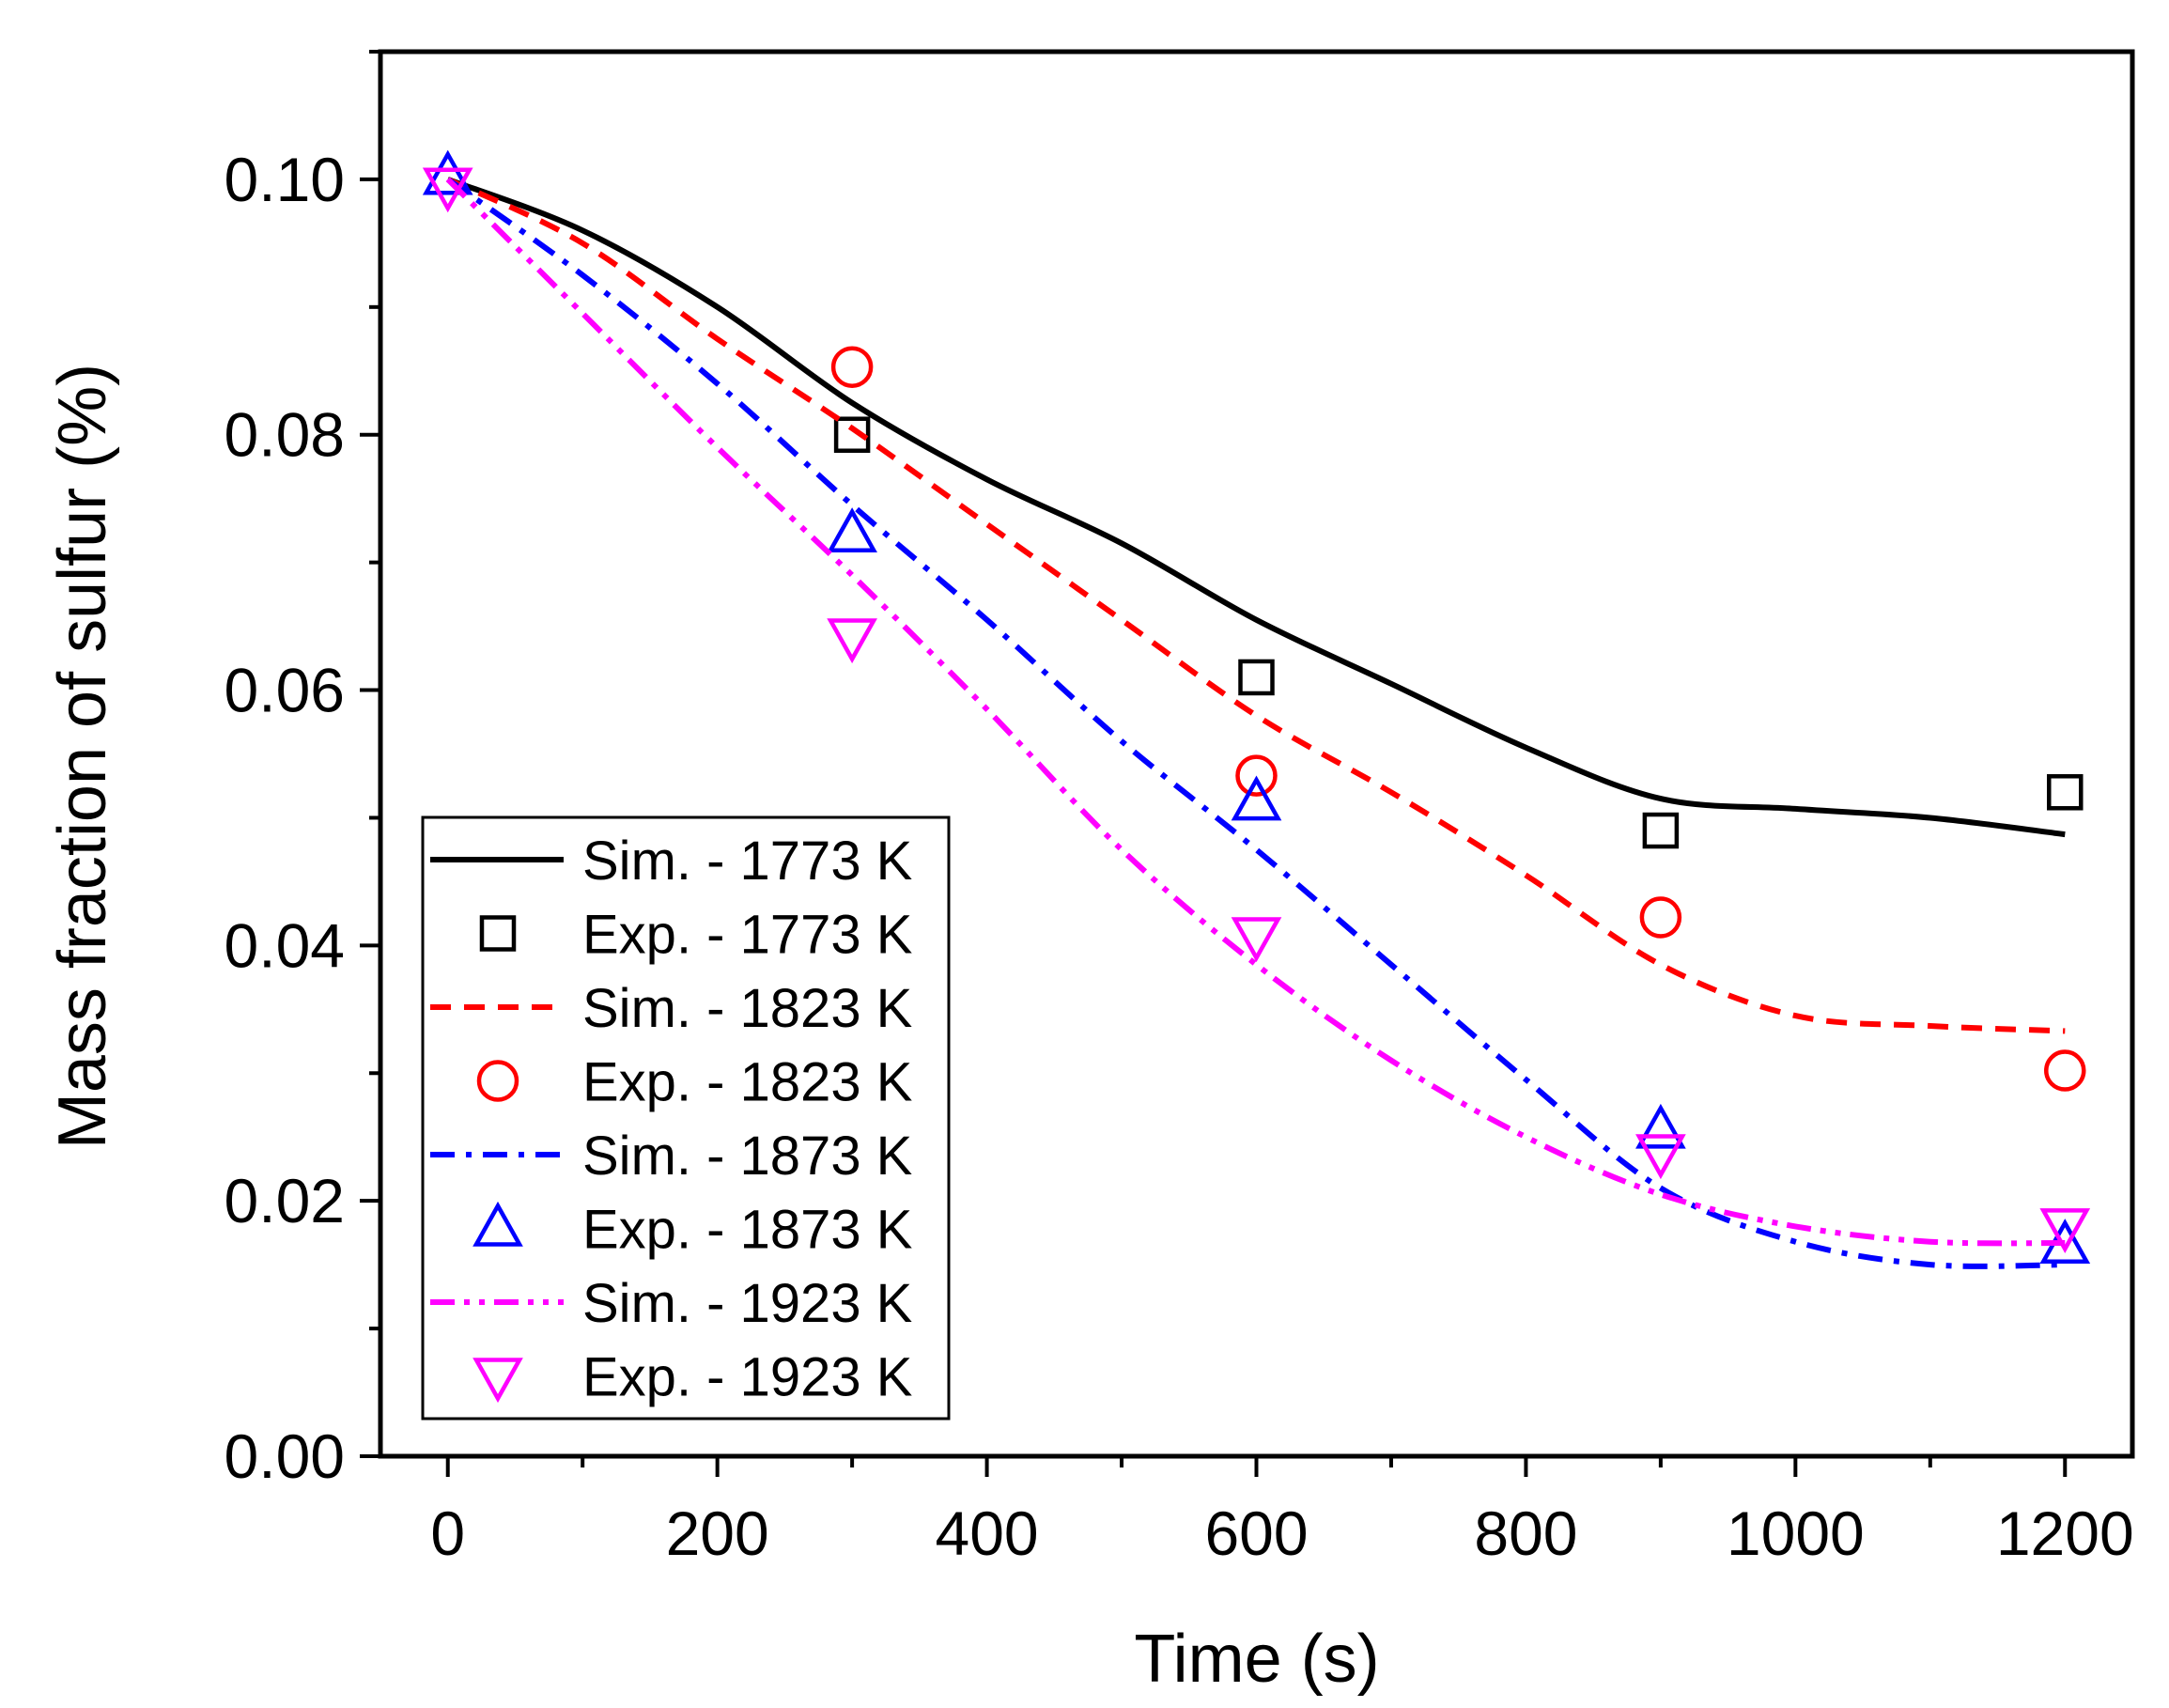  What do you see at coordinates (747, 935) in the screenshot?
I see `legend-label: Exp. - 1773 K` at bounding box center [747, 935].